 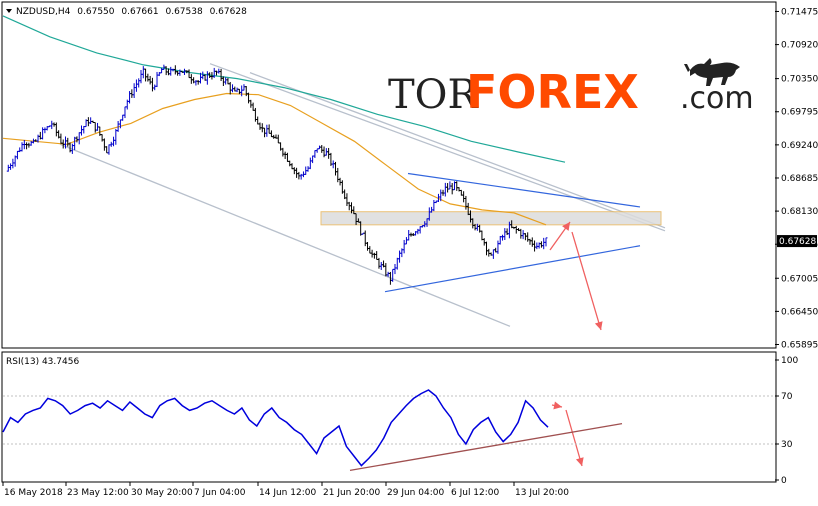 I want to click on price-tick-label: 0.67005, so click(x=799, y=279).